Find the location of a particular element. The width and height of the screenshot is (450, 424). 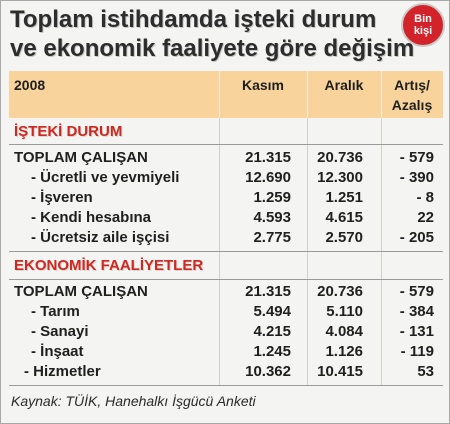

change-value: - 131 is located at coordinates (416, 331).